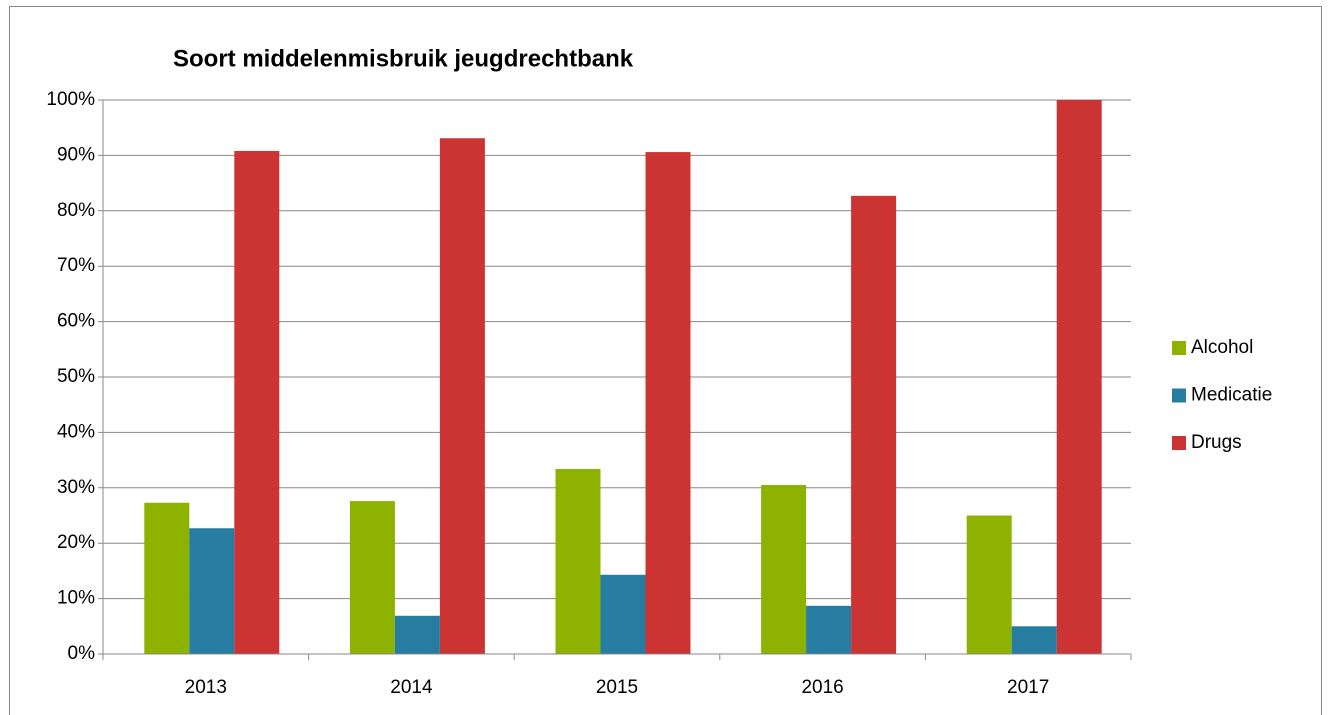 This screenshot has width=1331, height=715. What do you see at coordinates (1231, 395) in the screenshot?
I see `legend-label: Medicatie` at bounding box center [1231, 395].